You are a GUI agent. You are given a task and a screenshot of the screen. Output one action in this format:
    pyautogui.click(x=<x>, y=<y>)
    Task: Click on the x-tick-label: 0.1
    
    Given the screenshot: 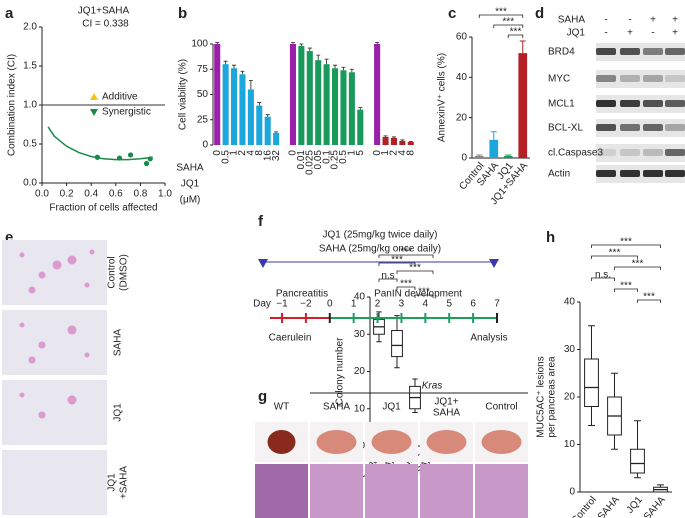 What is the action you would take?
    pyautogui.click(x=326, y=157)
    